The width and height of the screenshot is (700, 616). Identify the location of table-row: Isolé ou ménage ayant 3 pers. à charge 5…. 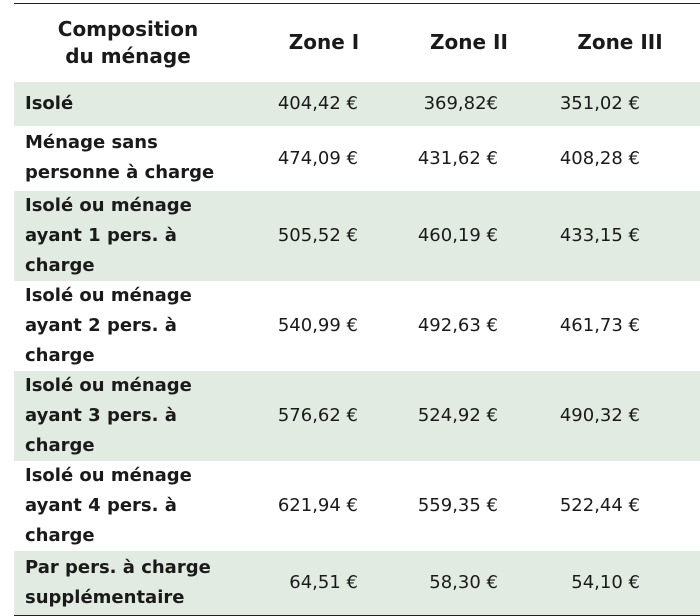
(357, 415).